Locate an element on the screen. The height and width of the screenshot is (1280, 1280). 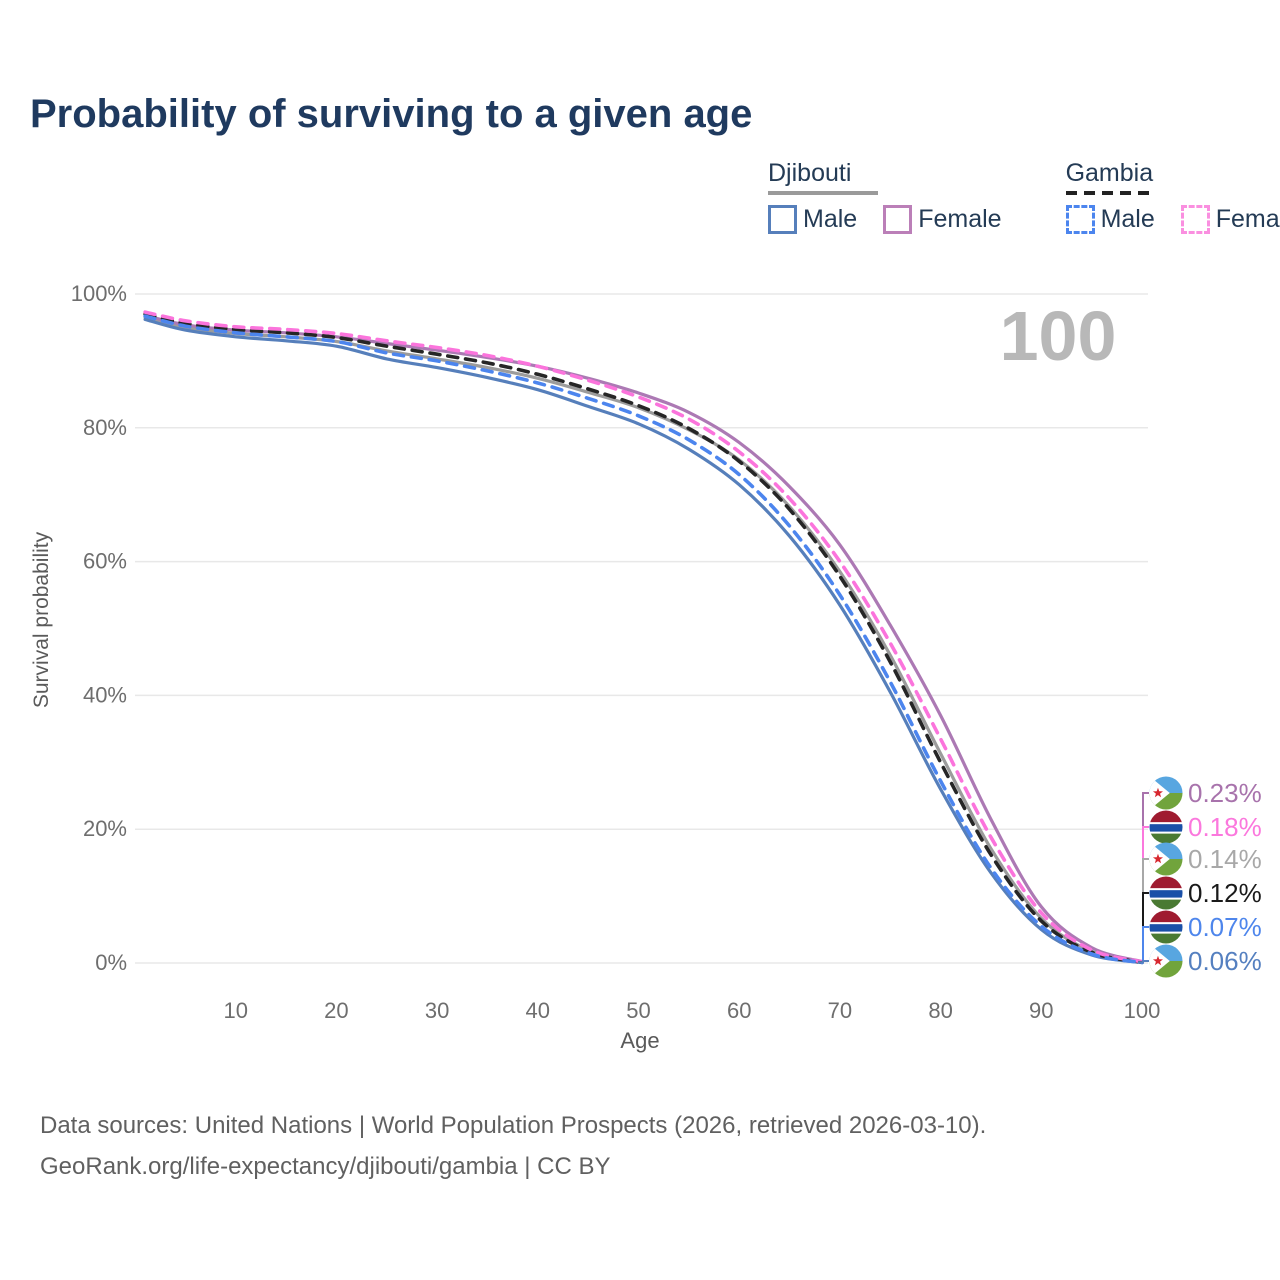
x-tick-label: 20 is located at coordinates (336, 1010).